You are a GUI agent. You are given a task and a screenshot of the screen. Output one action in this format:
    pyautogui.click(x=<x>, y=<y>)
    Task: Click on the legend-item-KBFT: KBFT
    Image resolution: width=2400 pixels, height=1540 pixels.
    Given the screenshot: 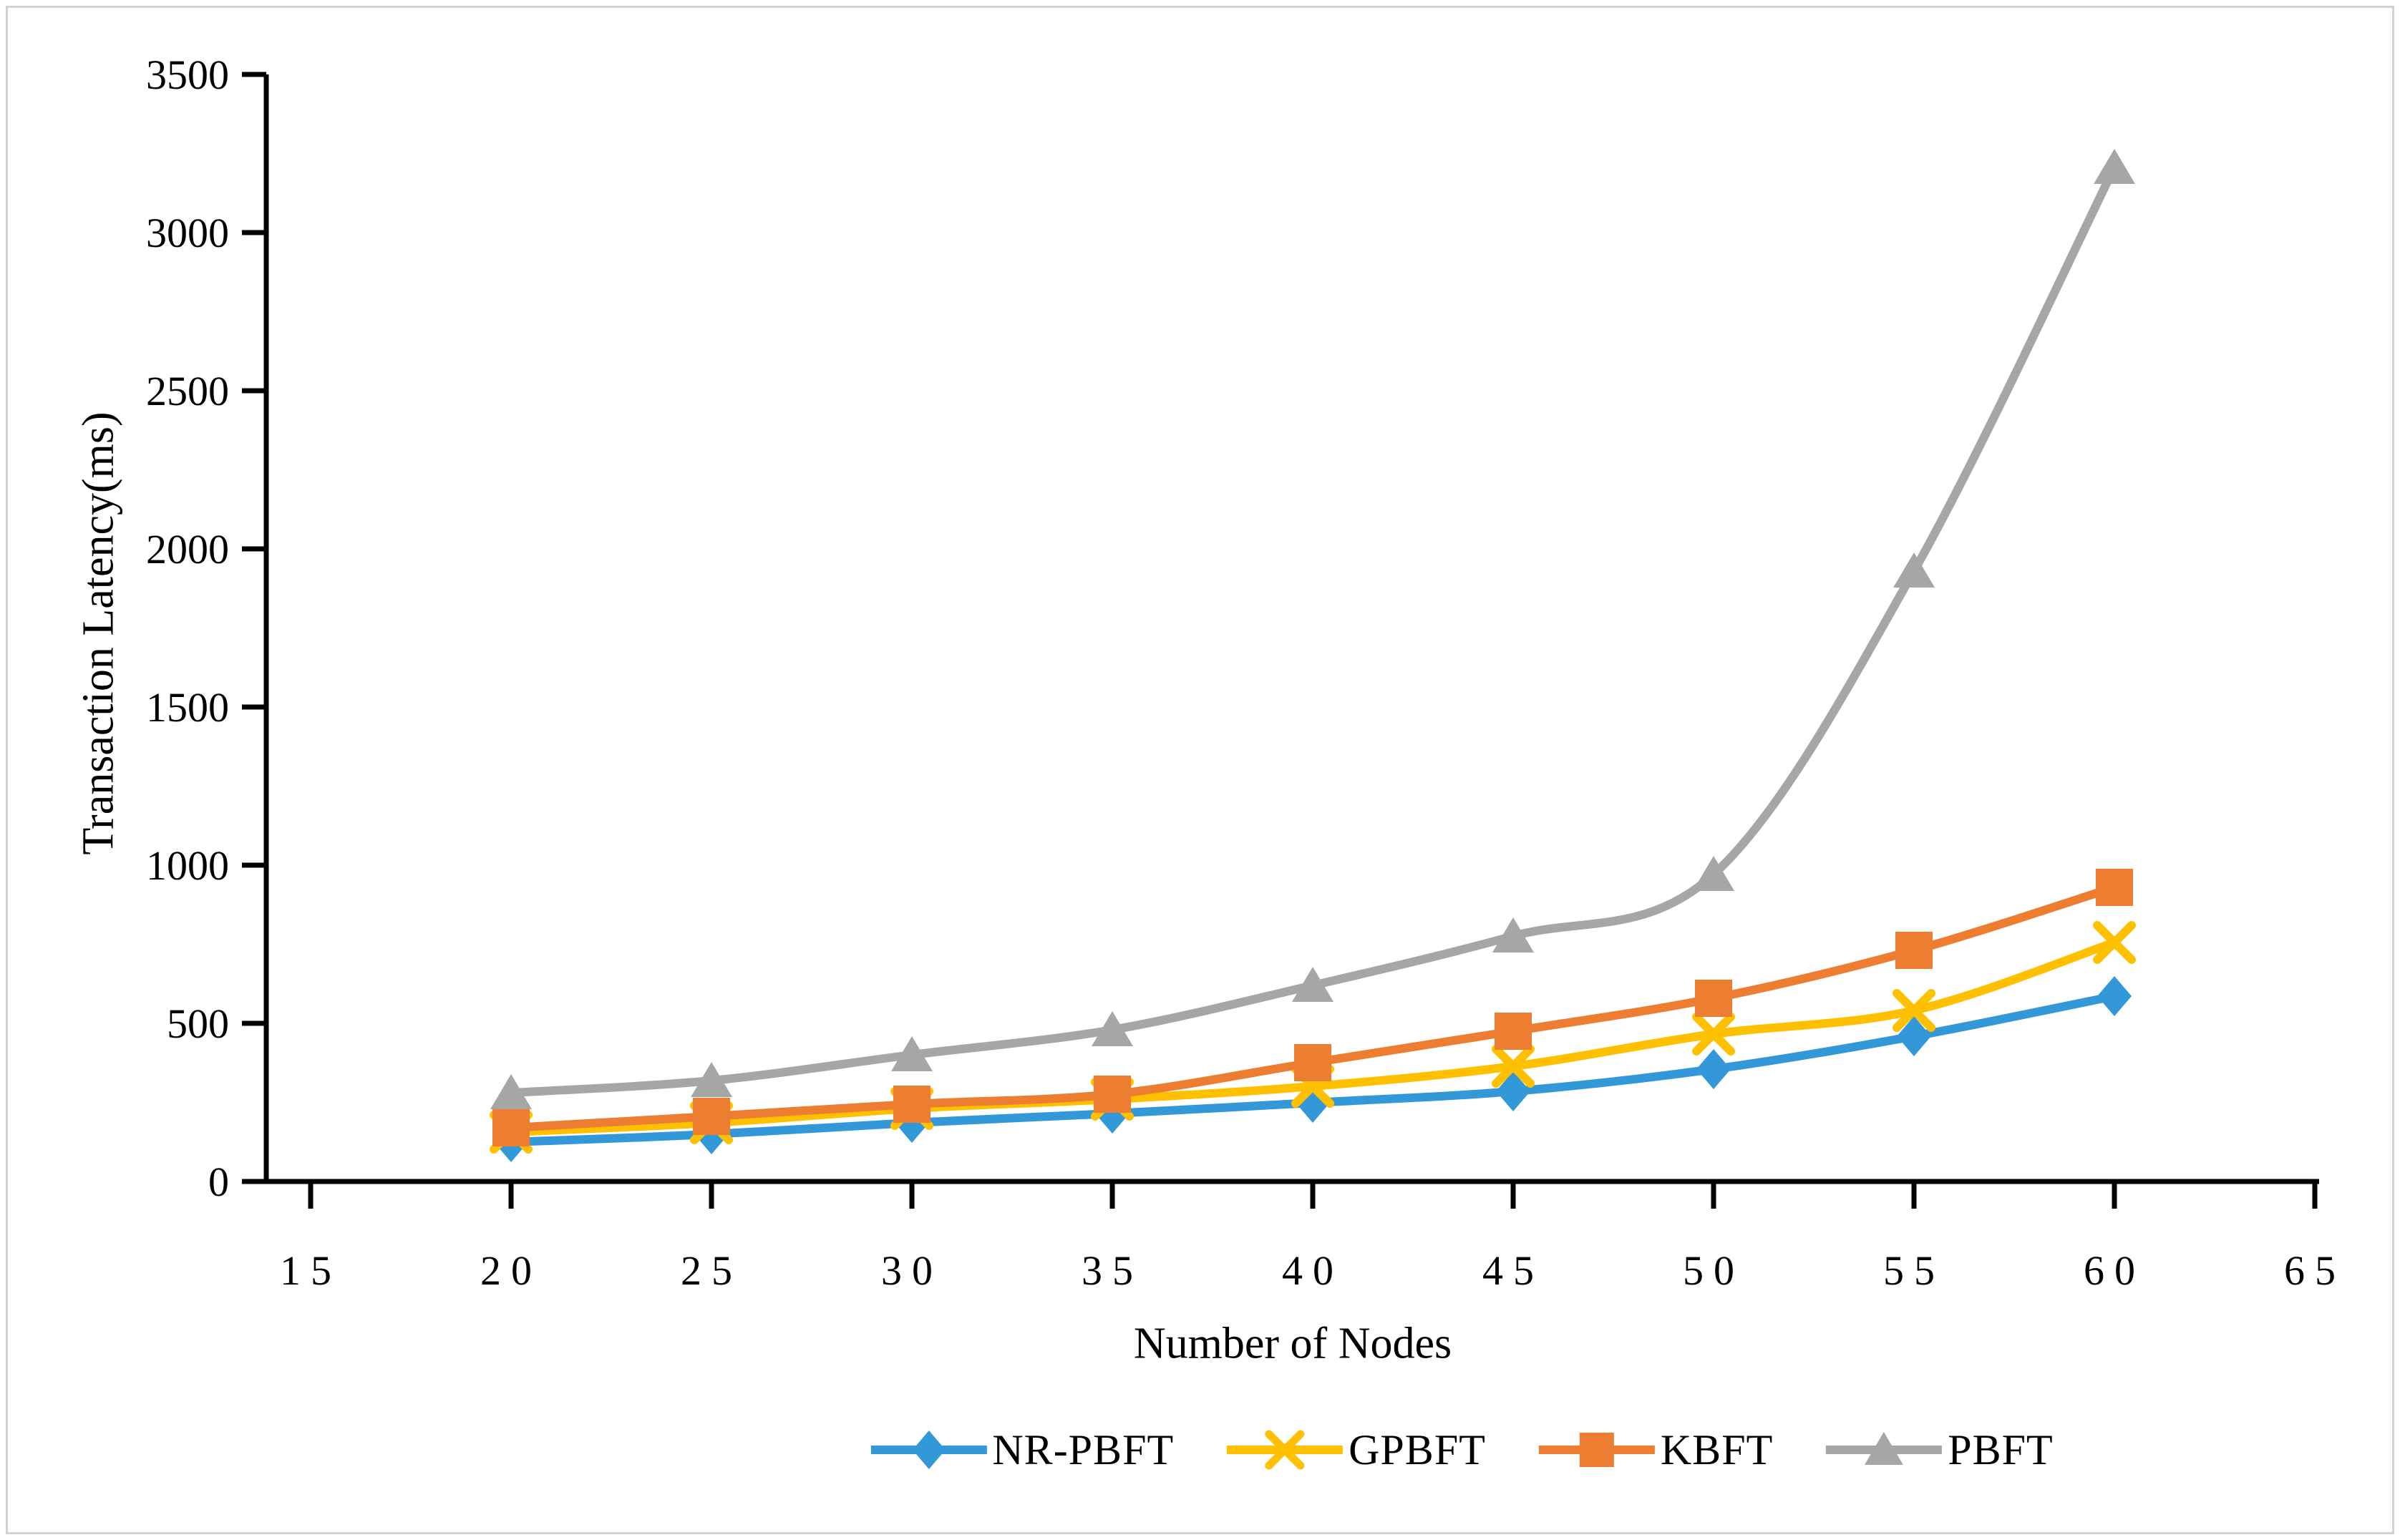 What is the action you would take?
    pyautogui.click(x=1654, y=1450)
    